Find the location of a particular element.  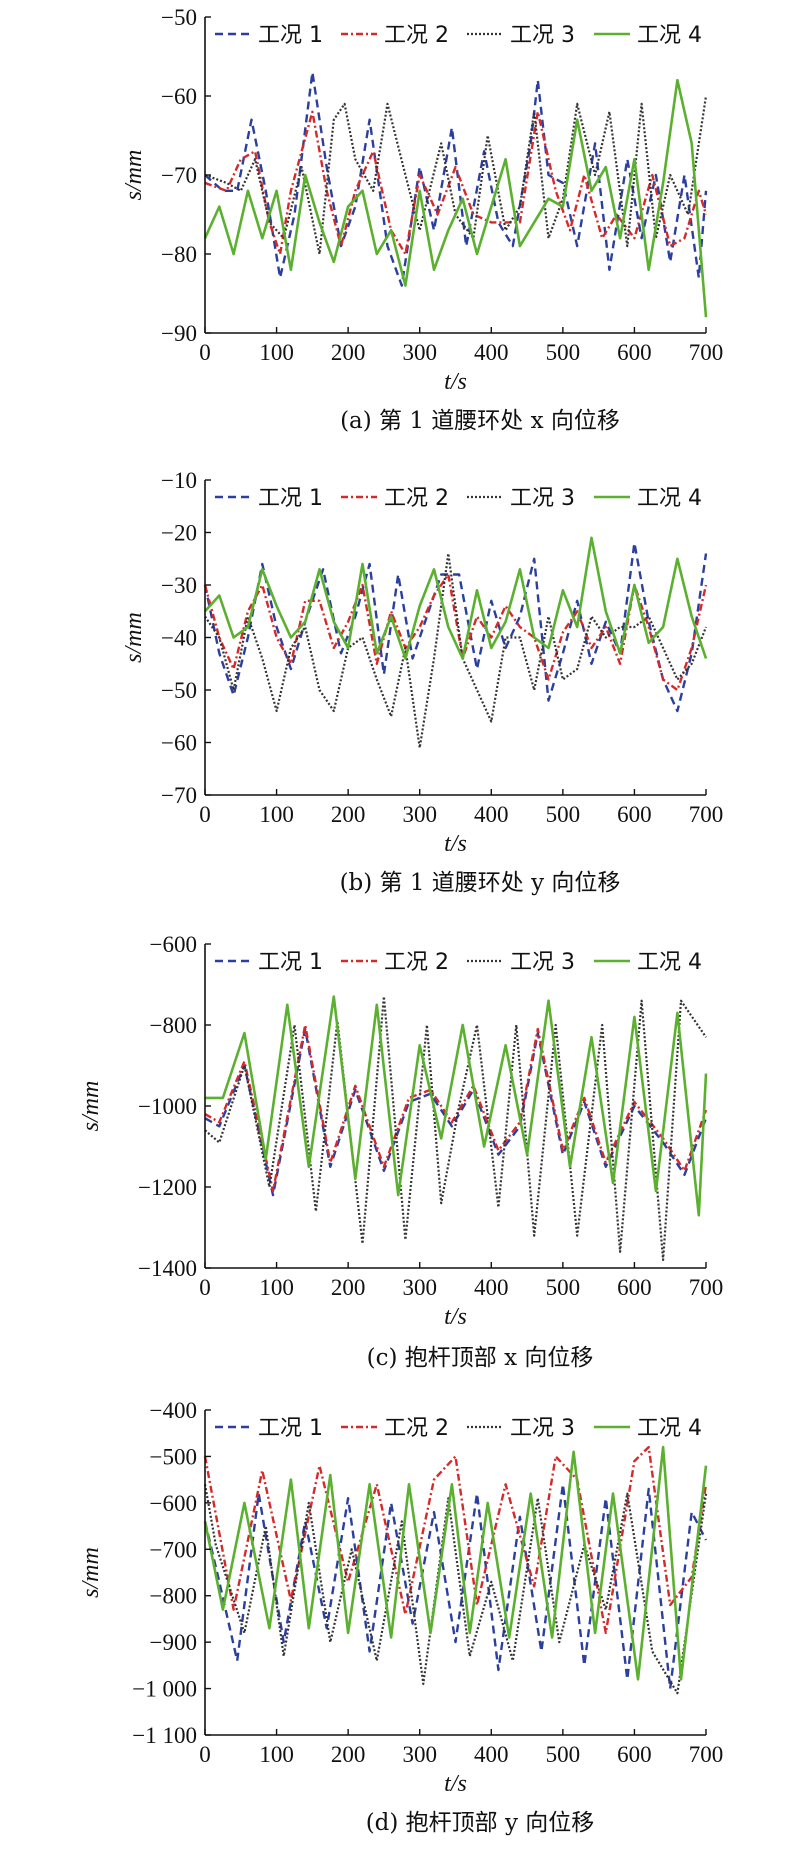

legend-label: 工况 3 is located at coordinates (542, 35).